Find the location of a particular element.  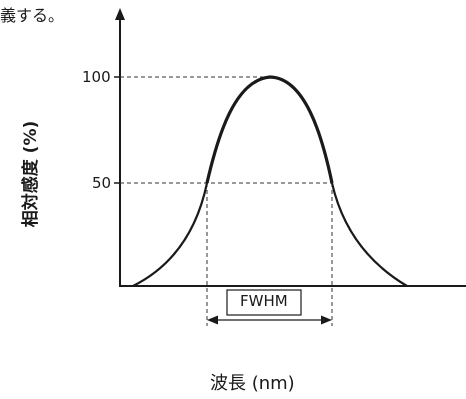

x-axis-label: 波長 (nm) is located at coordinates (252, 383).